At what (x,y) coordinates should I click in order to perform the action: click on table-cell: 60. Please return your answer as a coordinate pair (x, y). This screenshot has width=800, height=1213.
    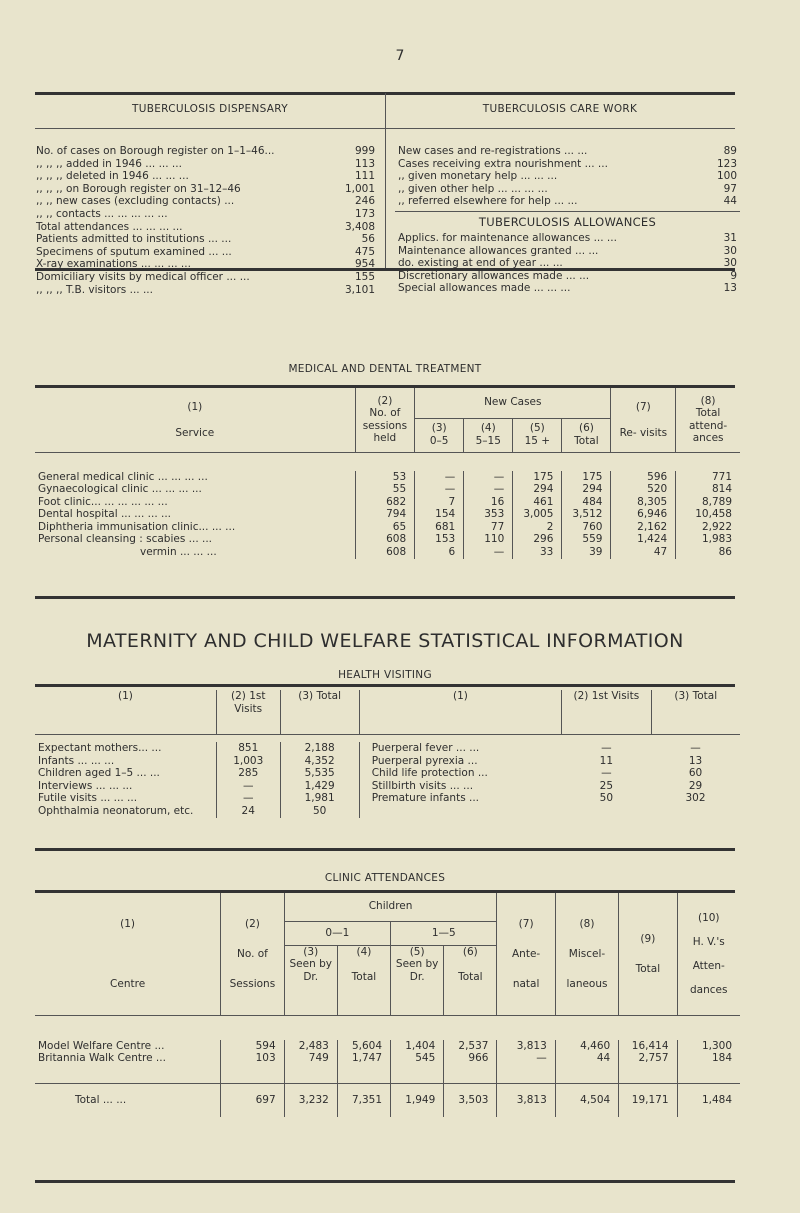
    Looking at the image, I should click on (695, 773).